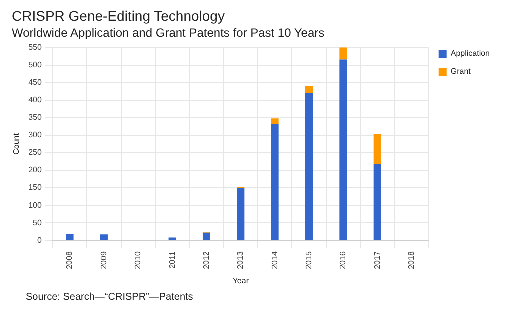 The image size is (512, 327). What do you see at coordinates (172, 260) in the screenshot?
I see `x-tick-label: 2011` at bounding box center [172, 260].